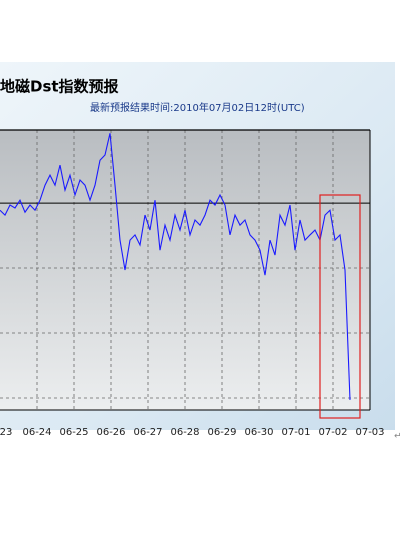 The width and height of the screenshot is (419, 539). Describe the element at coordinates (110, 432) in the screenshot. I see `x-tick-label: 06-26` at that location.